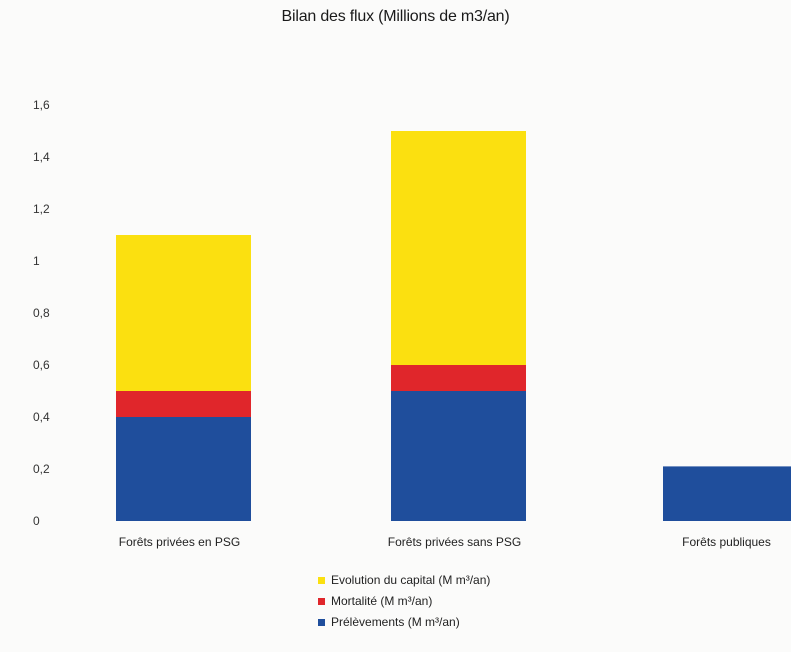 This screenshot has width=791, height=652. I want to click on y-tick-label: 1,2, so click(41, 209).